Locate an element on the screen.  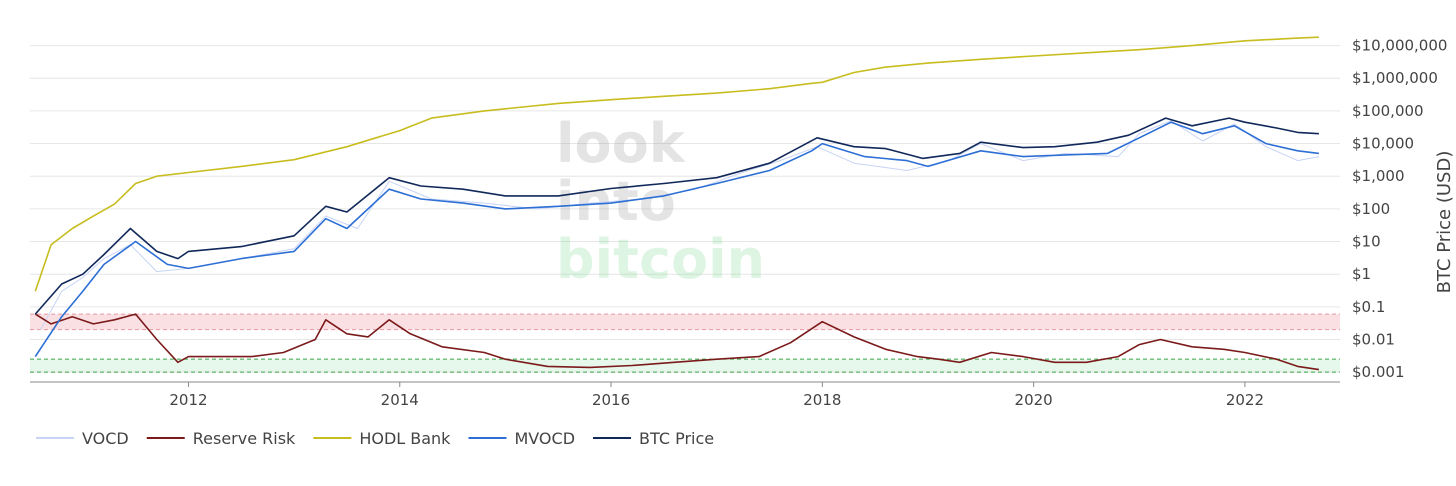
legend-item-reserve-risk: Reserve Risk is located at coordinates (221, 438).